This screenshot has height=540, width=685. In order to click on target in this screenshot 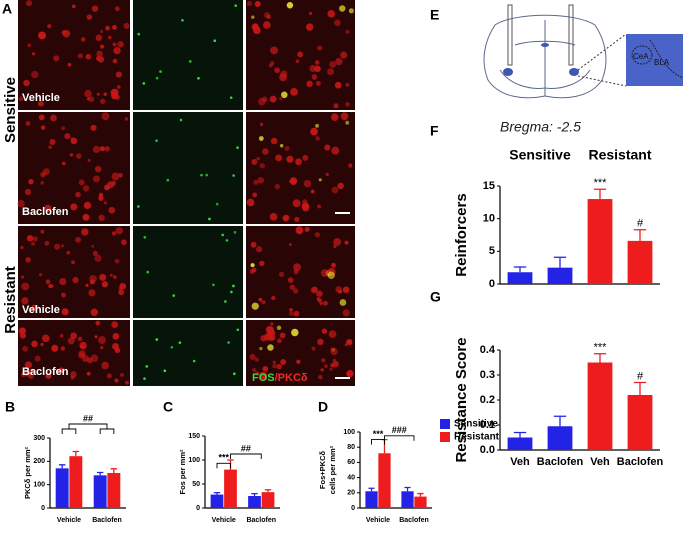, I will do `click(508, 72)`.